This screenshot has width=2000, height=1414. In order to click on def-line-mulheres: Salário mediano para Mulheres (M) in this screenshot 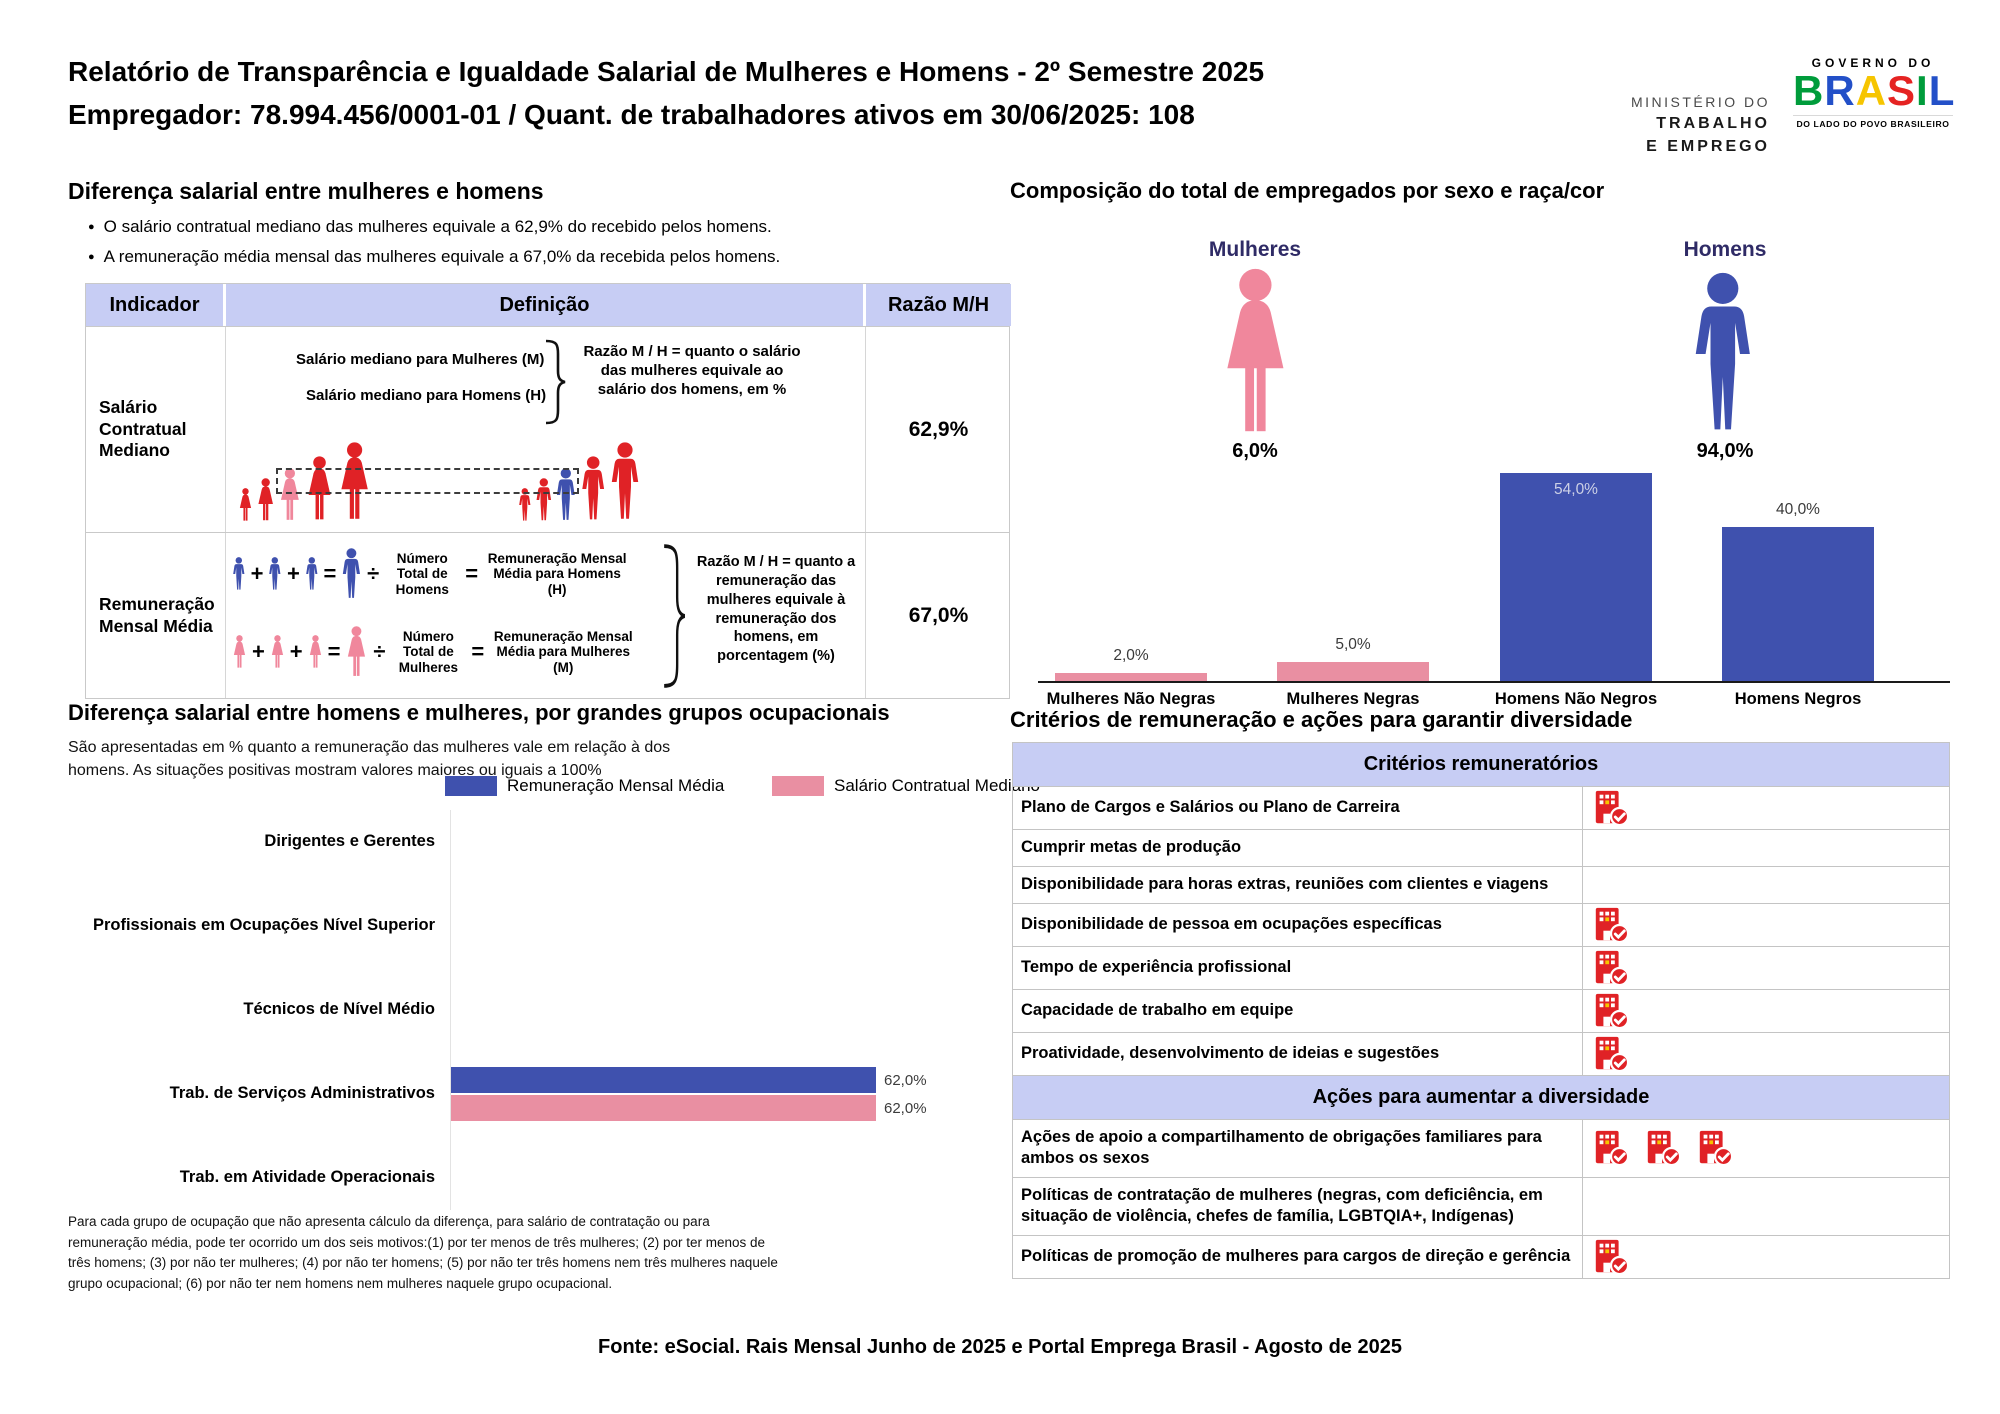, I will do `click(420, 359)`.